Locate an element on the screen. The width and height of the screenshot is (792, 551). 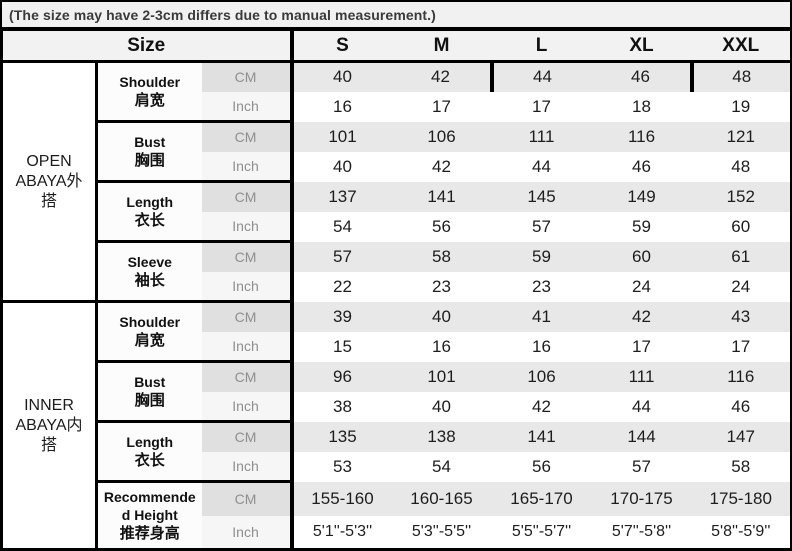
value-cell: 41 is located at coordinates (541, 316).